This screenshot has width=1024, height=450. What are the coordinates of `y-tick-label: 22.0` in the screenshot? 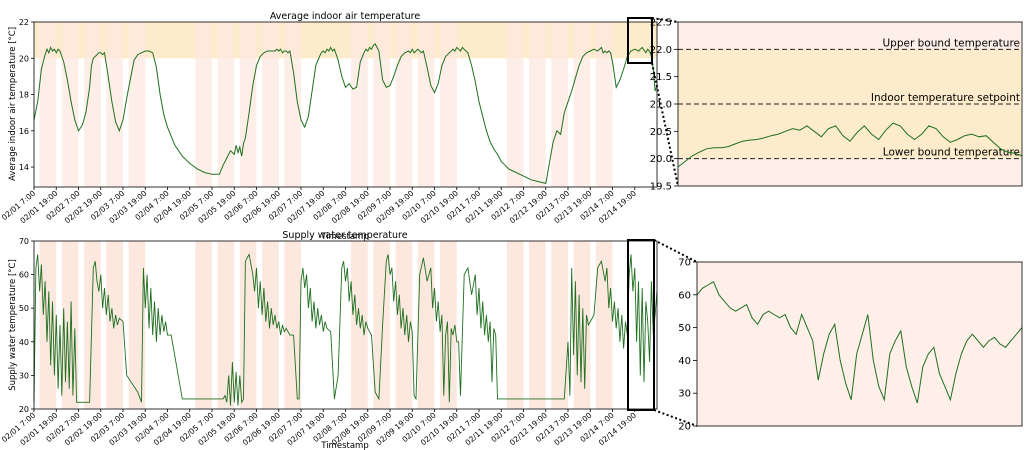 It's located at (661, 50).